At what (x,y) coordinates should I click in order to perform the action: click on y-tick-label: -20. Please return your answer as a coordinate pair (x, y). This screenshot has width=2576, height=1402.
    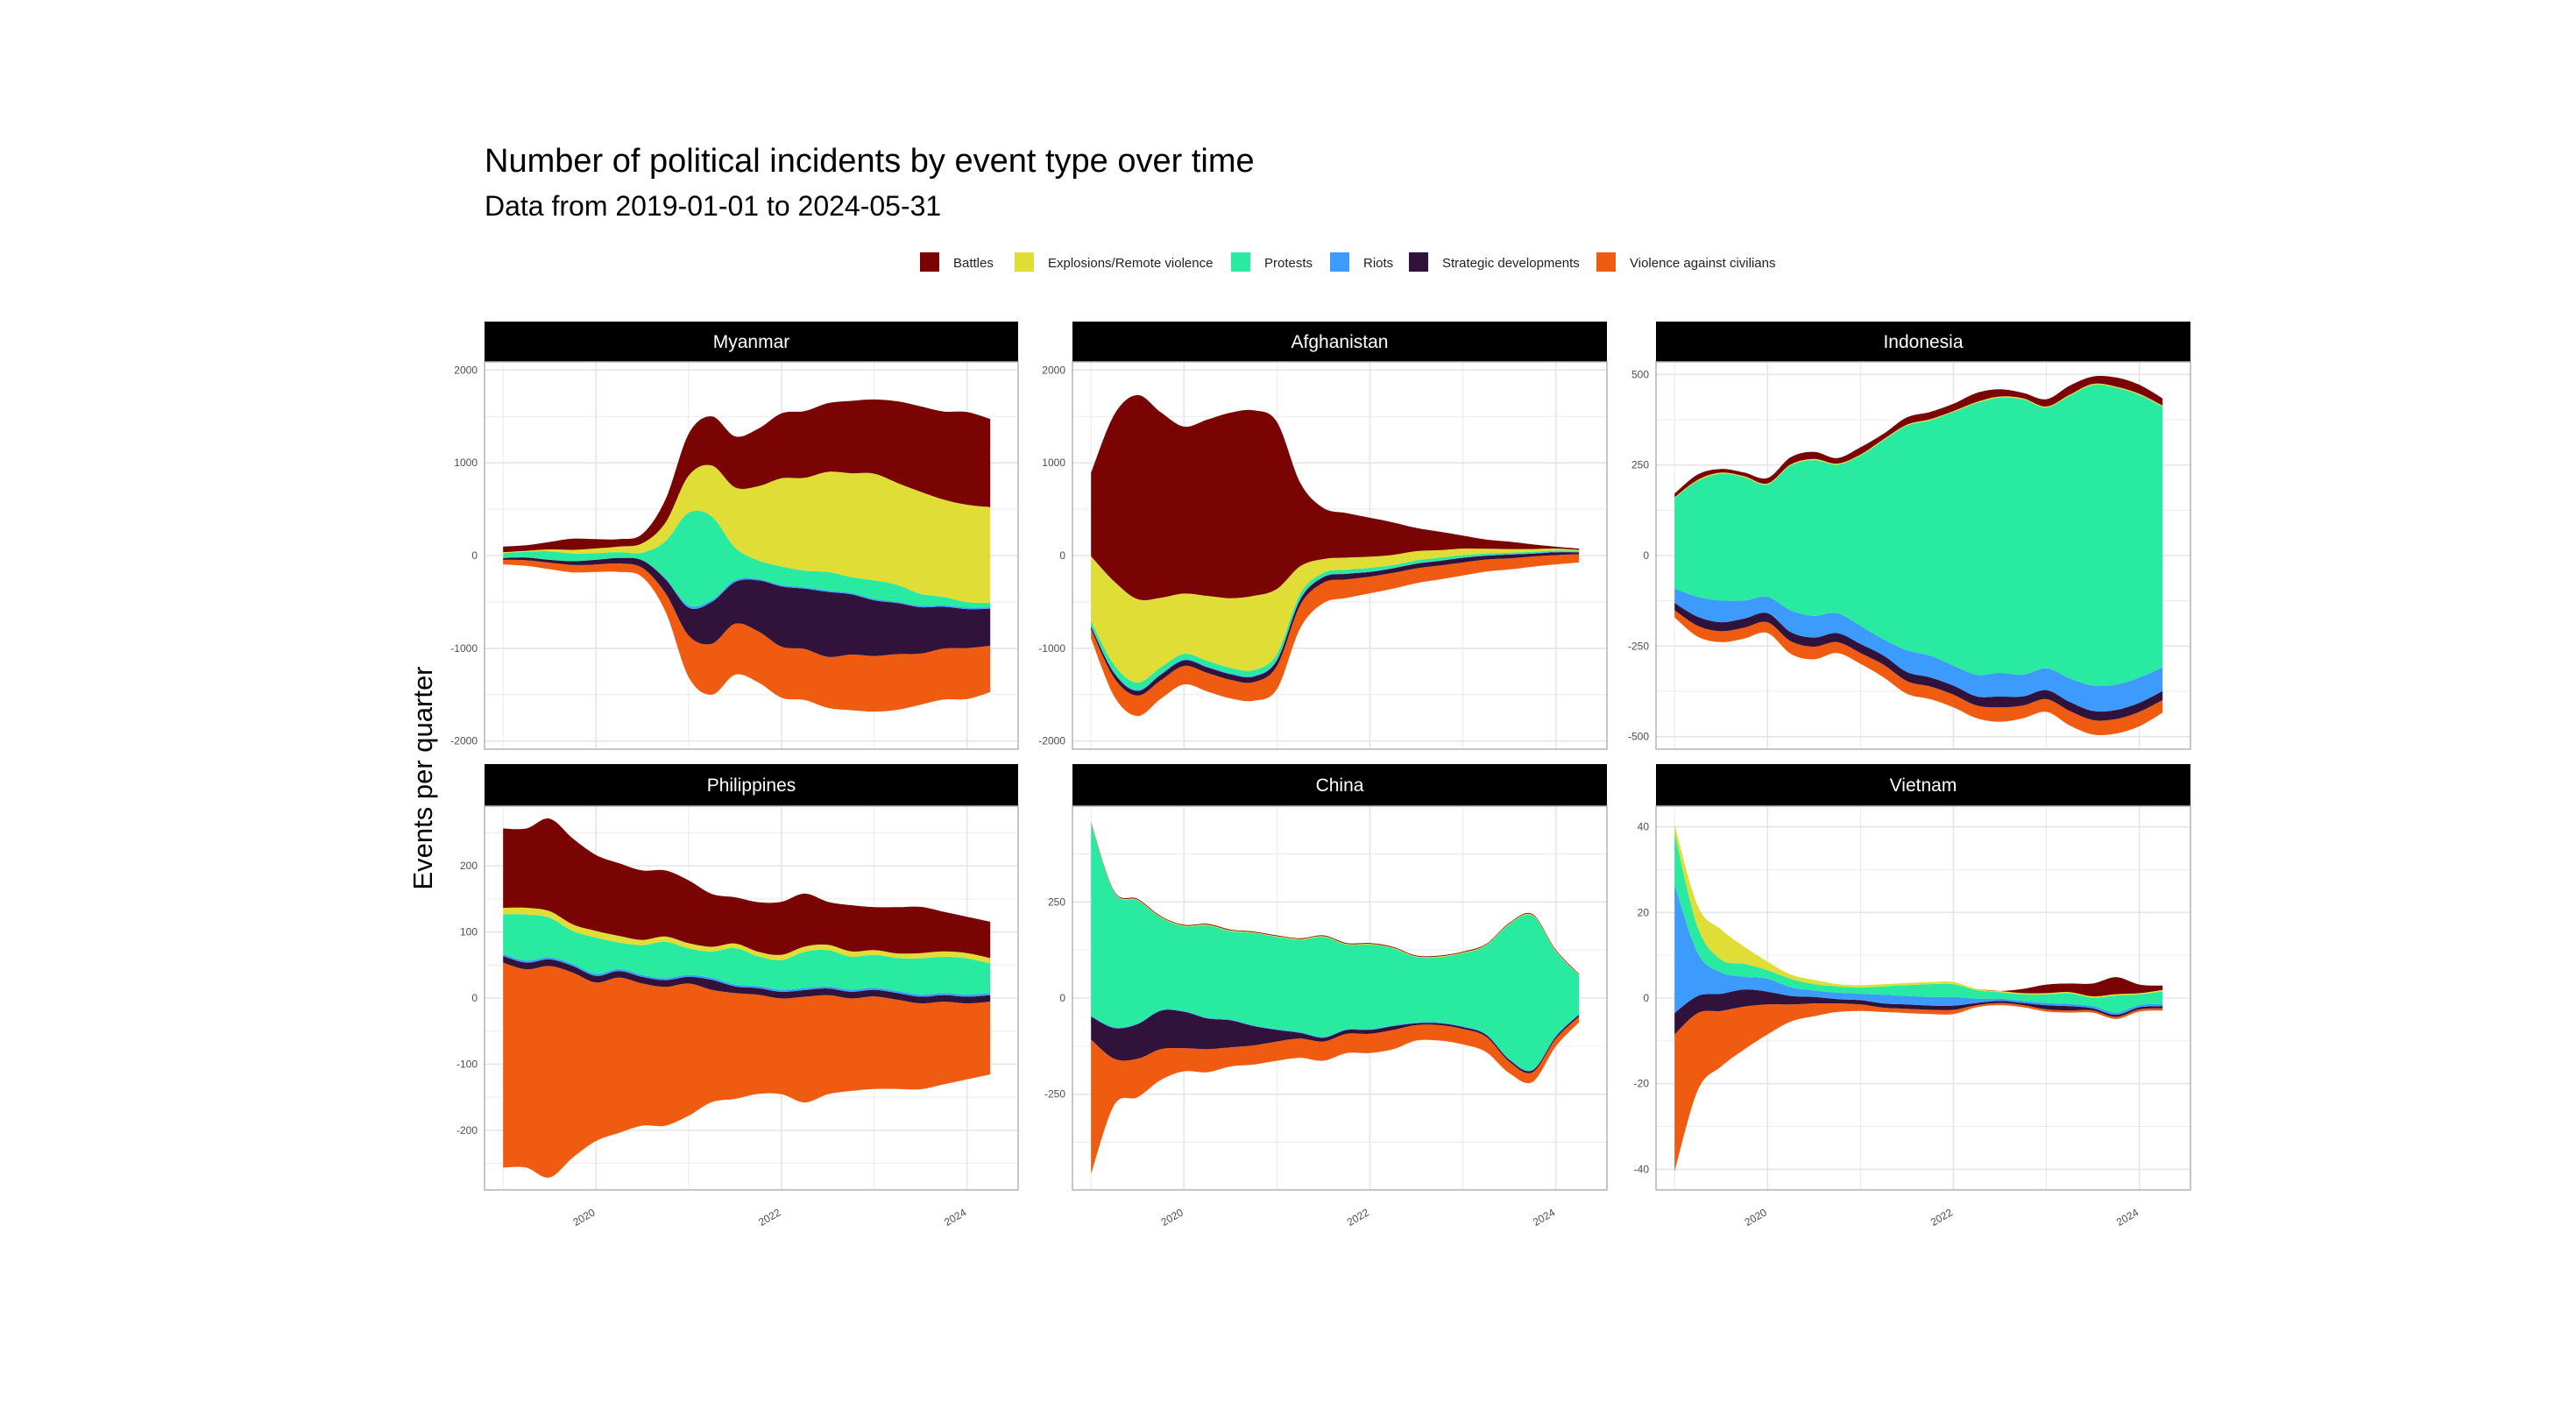
    Looking at the image, I should click on (1642, 1084).